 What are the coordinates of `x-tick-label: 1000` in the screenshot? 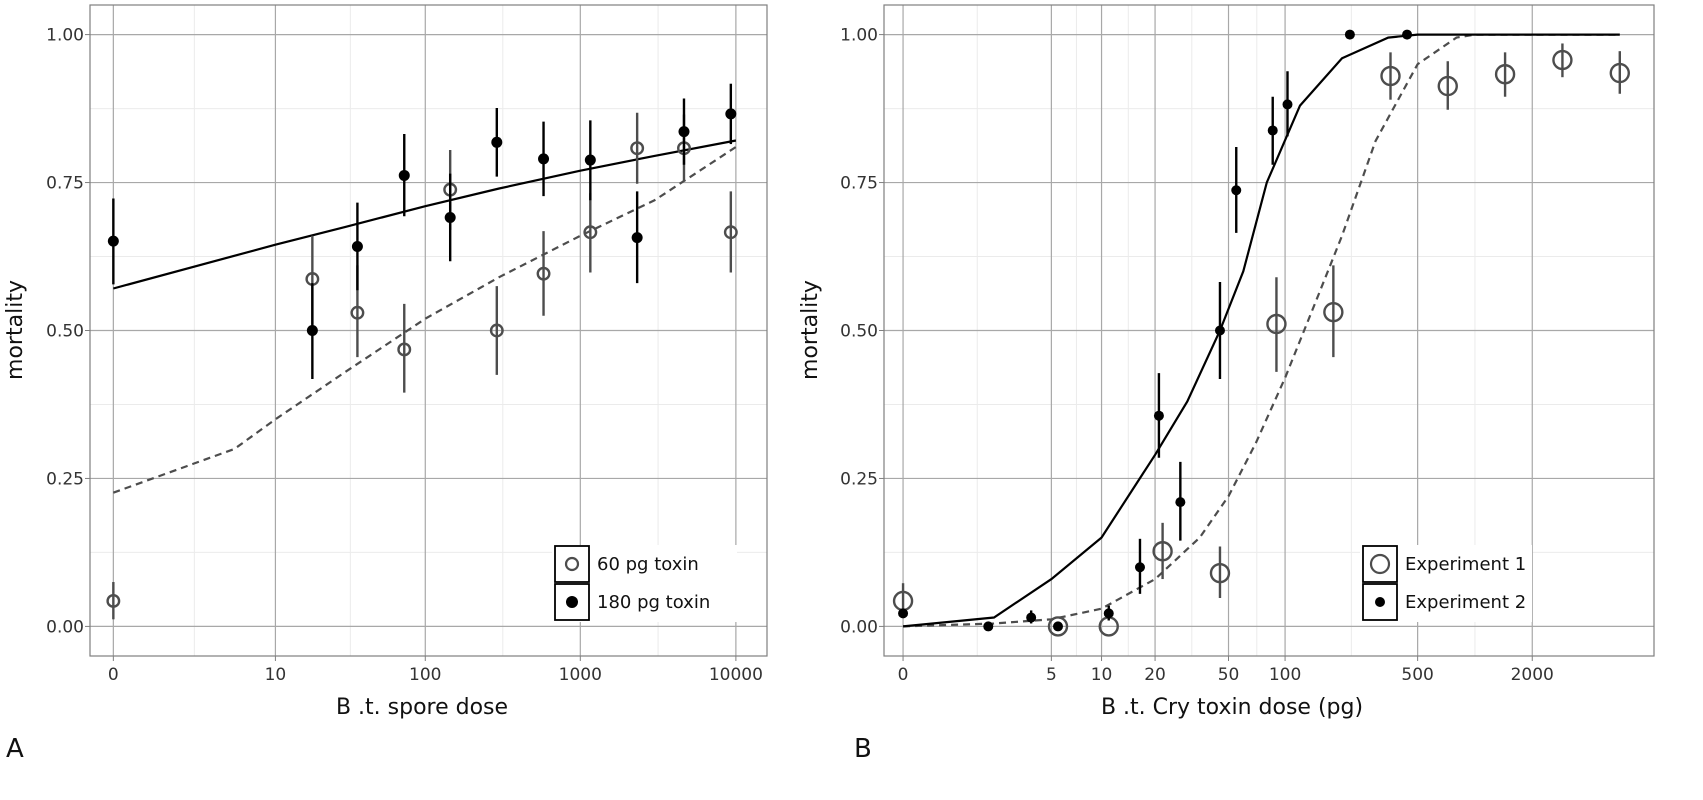 It's located at (580, 675).